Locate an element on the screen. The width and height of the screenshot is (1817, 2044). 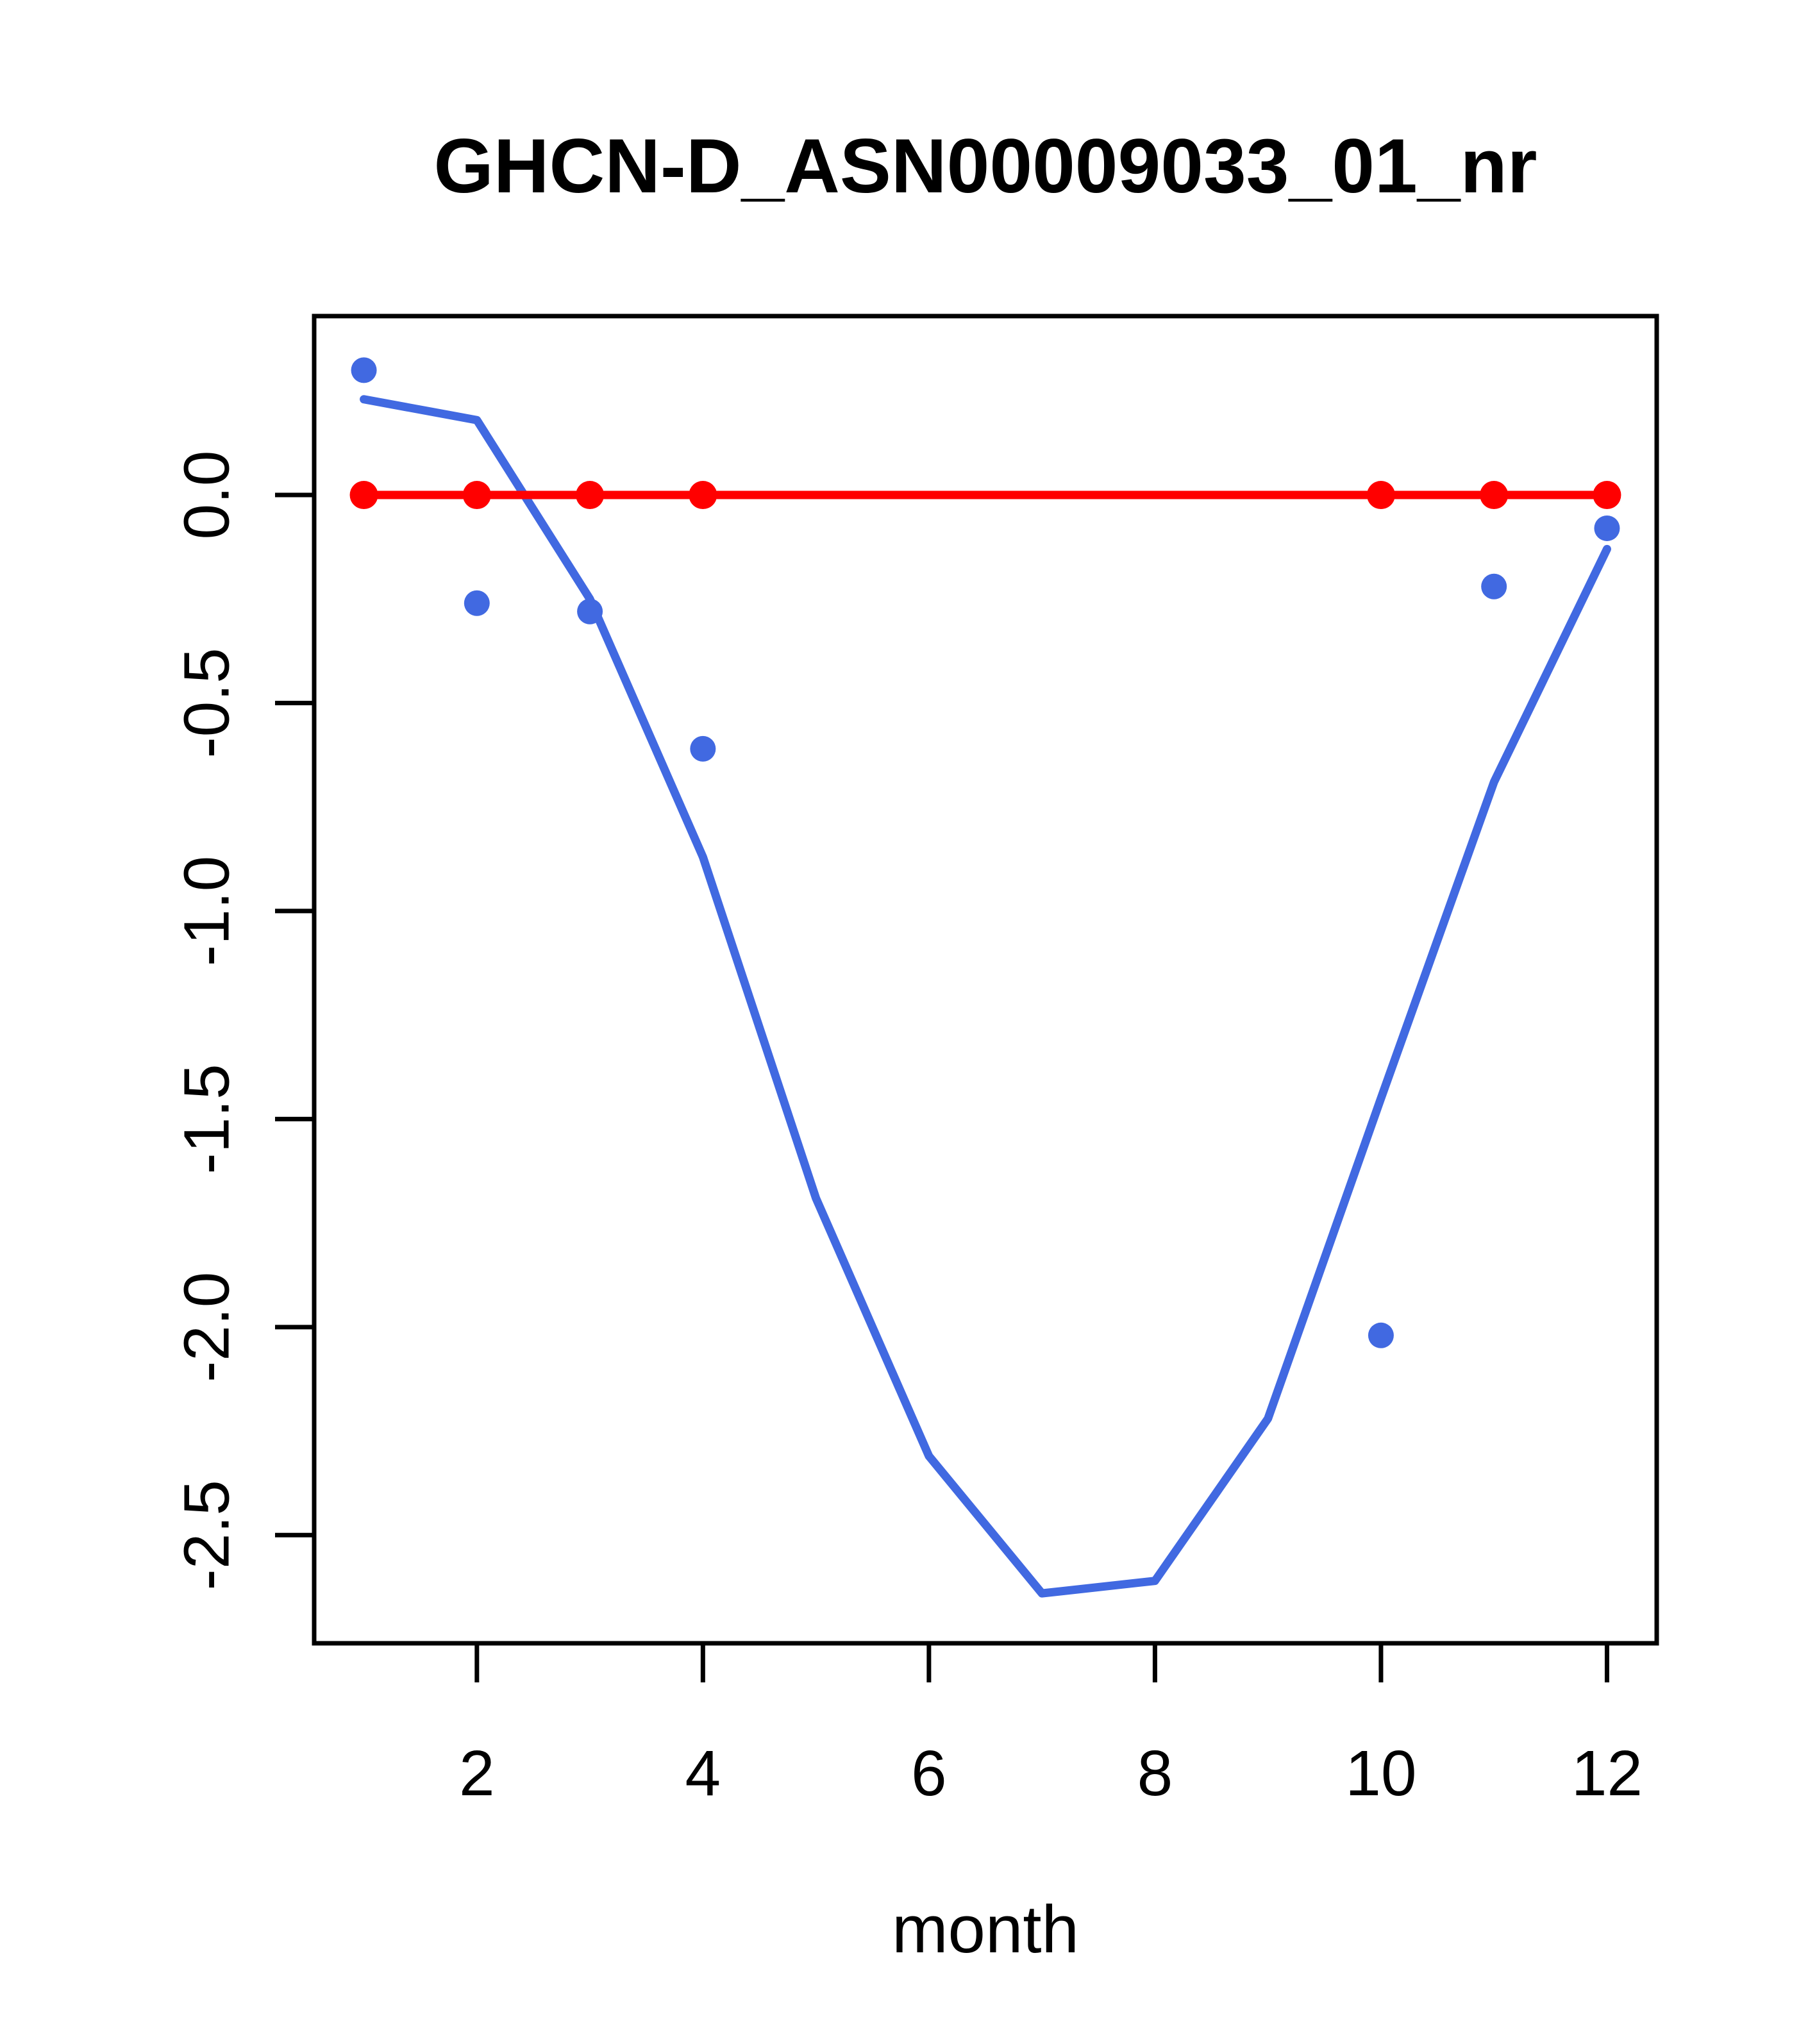
x-tick-label: 2 is located at coordinates (477, 1774).